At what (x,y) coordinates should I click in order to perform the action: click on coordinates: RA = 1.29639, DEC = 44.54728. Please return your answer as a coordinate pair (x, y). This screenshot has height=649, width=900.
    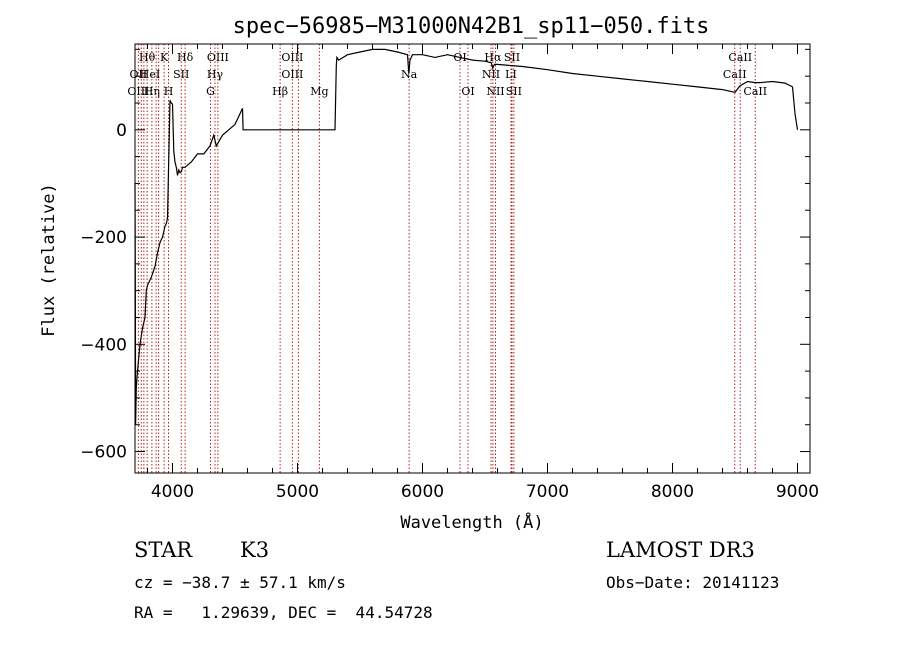
    Looking at the image, I should click on (283, 612).